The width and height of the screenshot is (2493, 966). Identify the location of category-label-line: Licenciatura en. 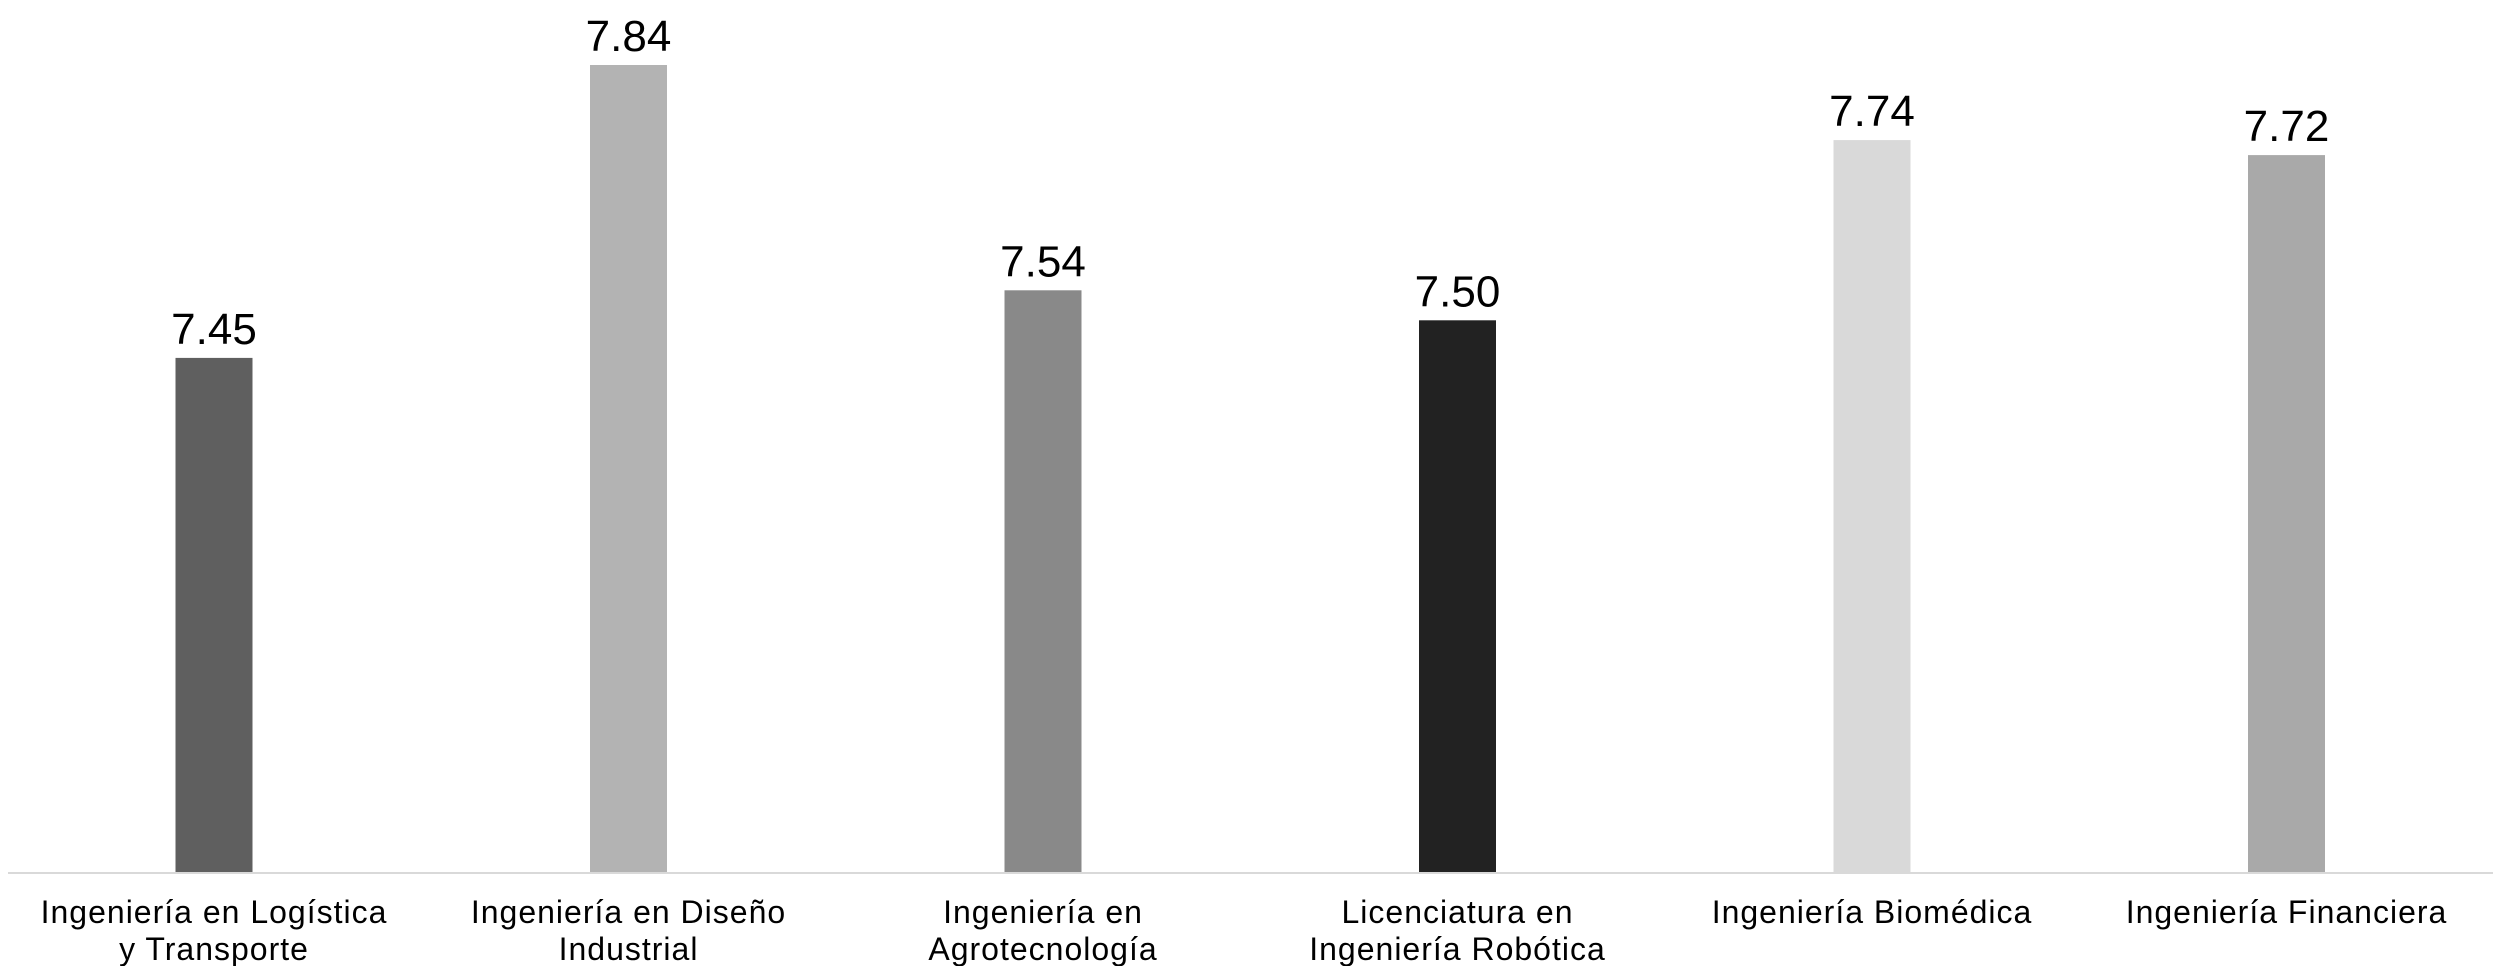
(1457, 912).